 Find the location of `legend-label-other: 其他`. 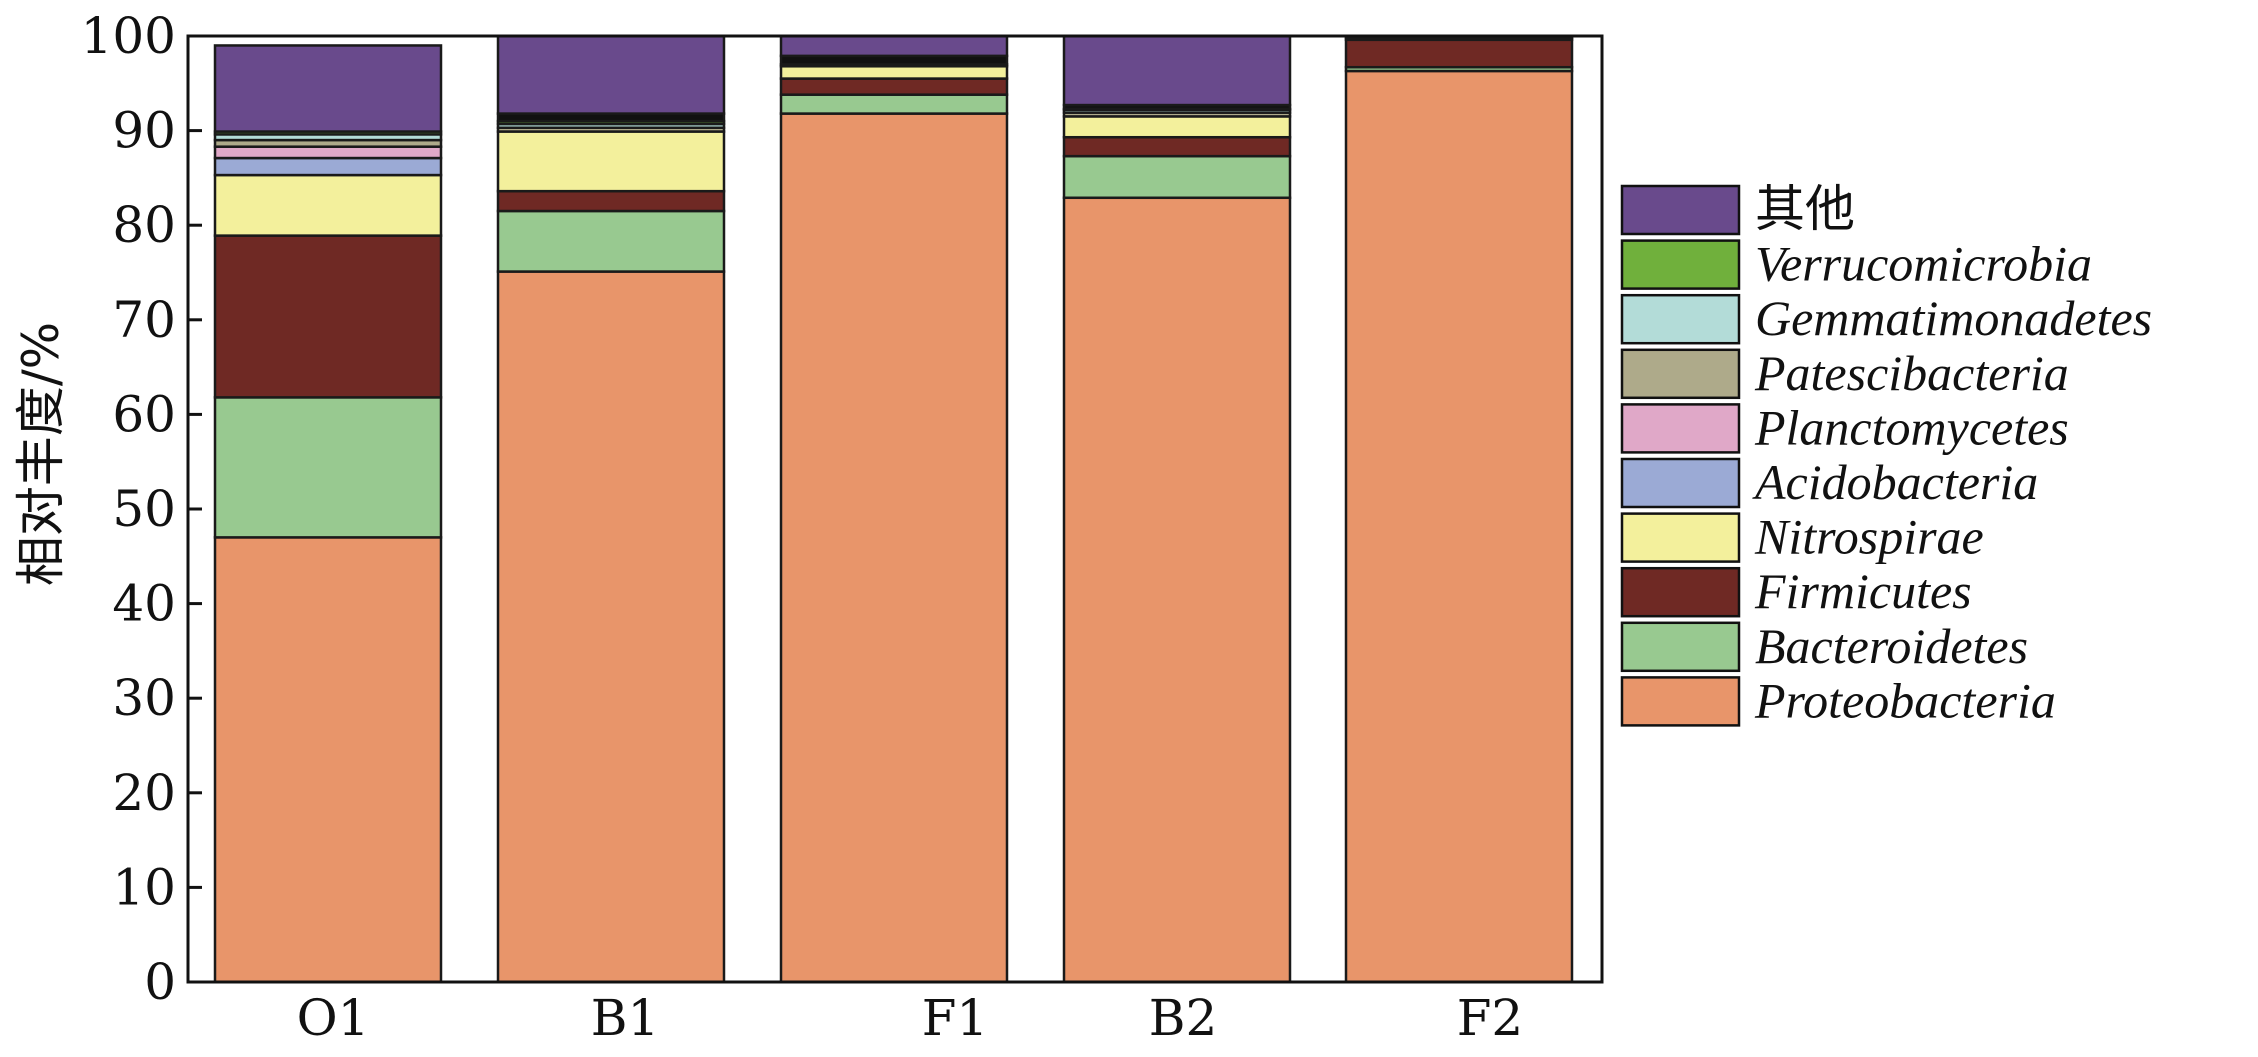

legend-label-other: 其他 is located at coordinates (1805, 209).